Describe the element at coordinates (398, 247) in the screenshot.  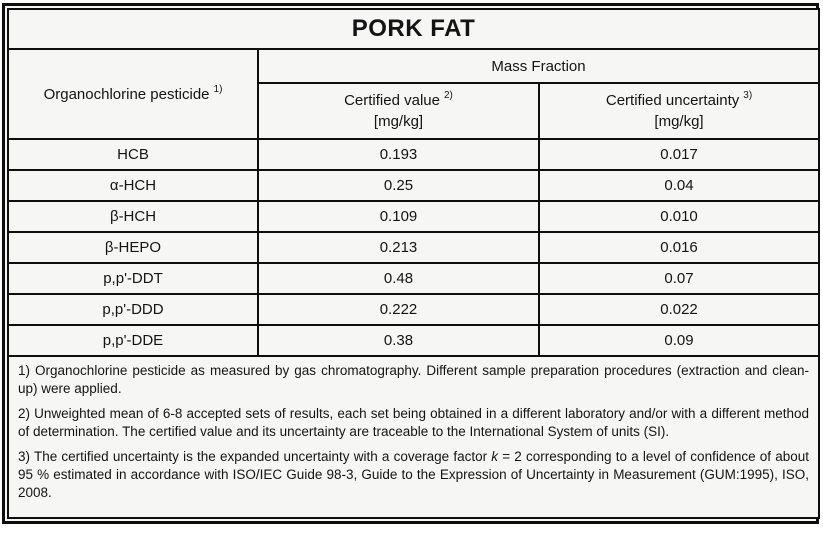
I see `certified-value-cell: 0.213` at that location.